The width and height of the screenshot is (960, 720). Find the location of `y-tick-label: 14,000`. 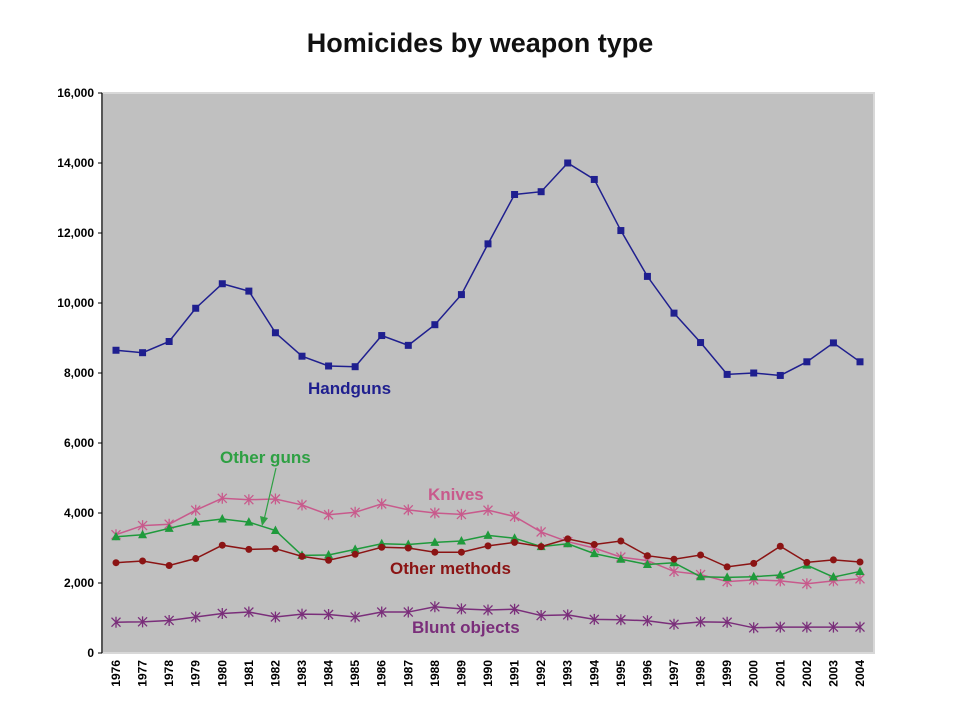

y-tick-label: 14,000 is located at coordinates (75, 163).